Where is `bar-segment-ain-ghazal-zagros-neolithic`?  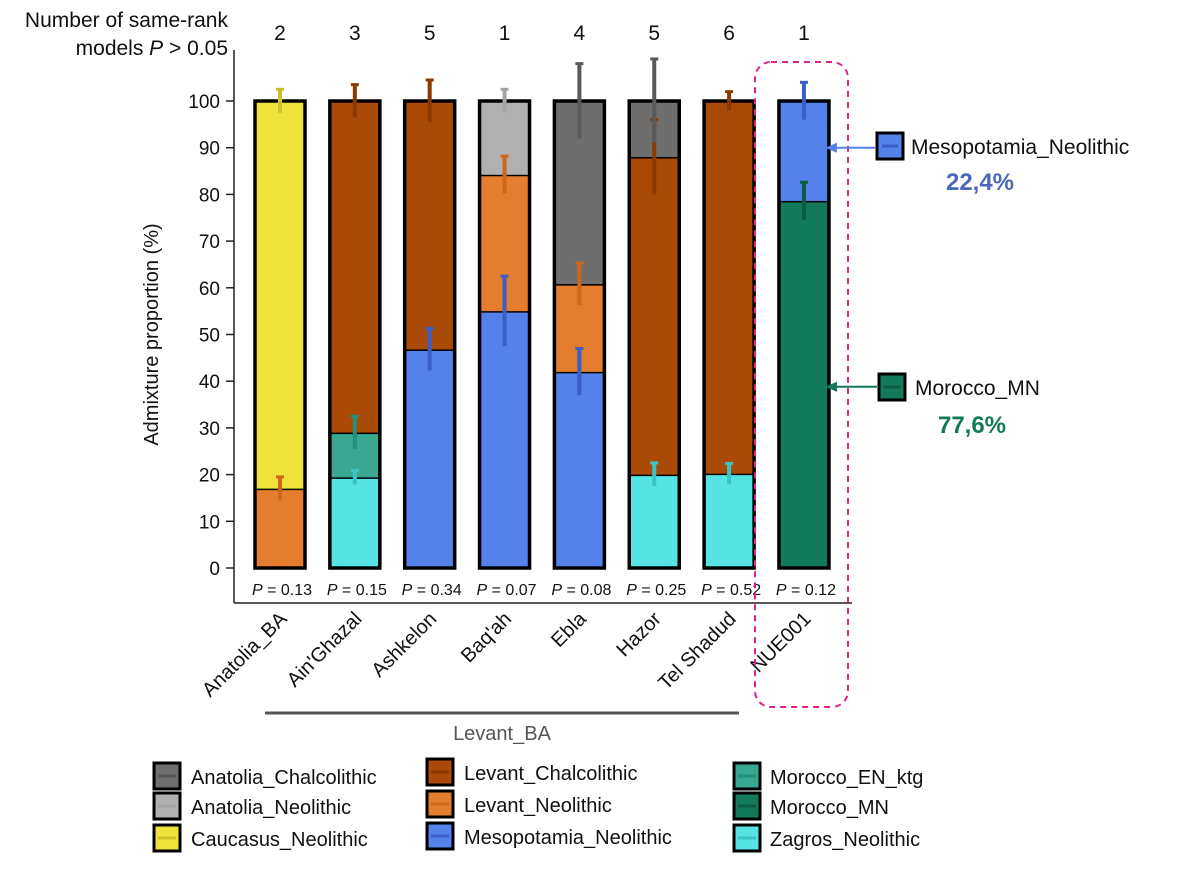 bar-segment-ain-ghazal-zagros-neolithic is located at coordinates (354, 522).